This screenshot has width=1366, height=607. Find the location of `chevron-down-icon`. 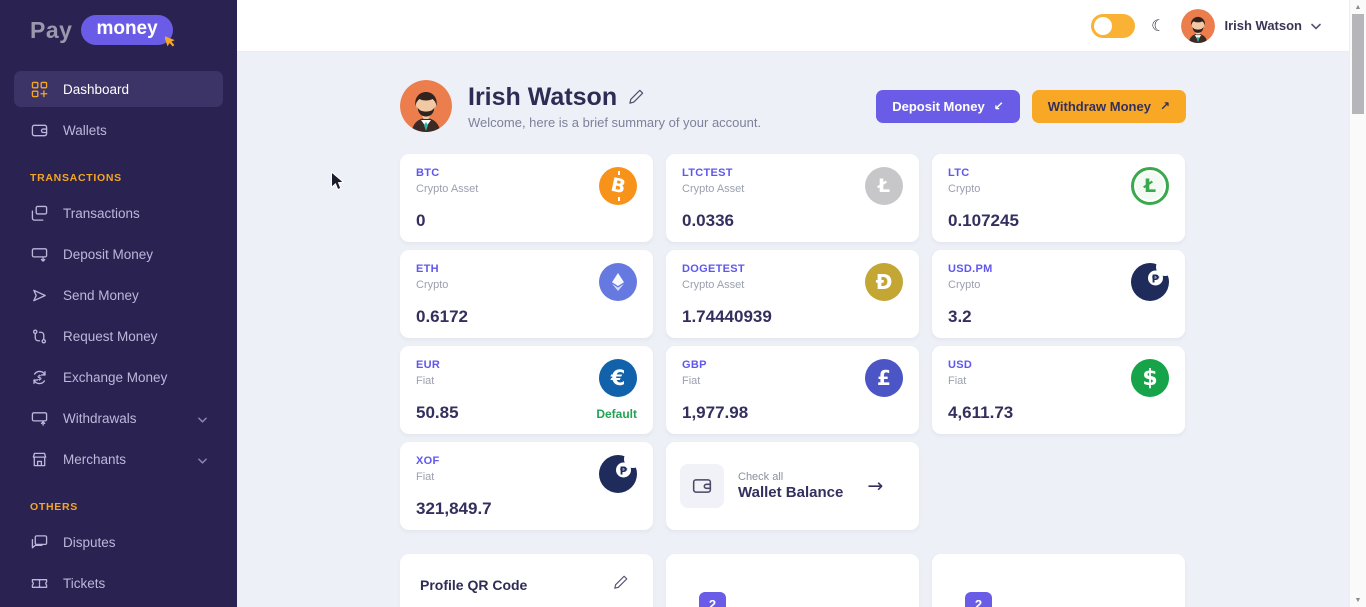

chevron-down-icon is located at coordinates (202, 418).